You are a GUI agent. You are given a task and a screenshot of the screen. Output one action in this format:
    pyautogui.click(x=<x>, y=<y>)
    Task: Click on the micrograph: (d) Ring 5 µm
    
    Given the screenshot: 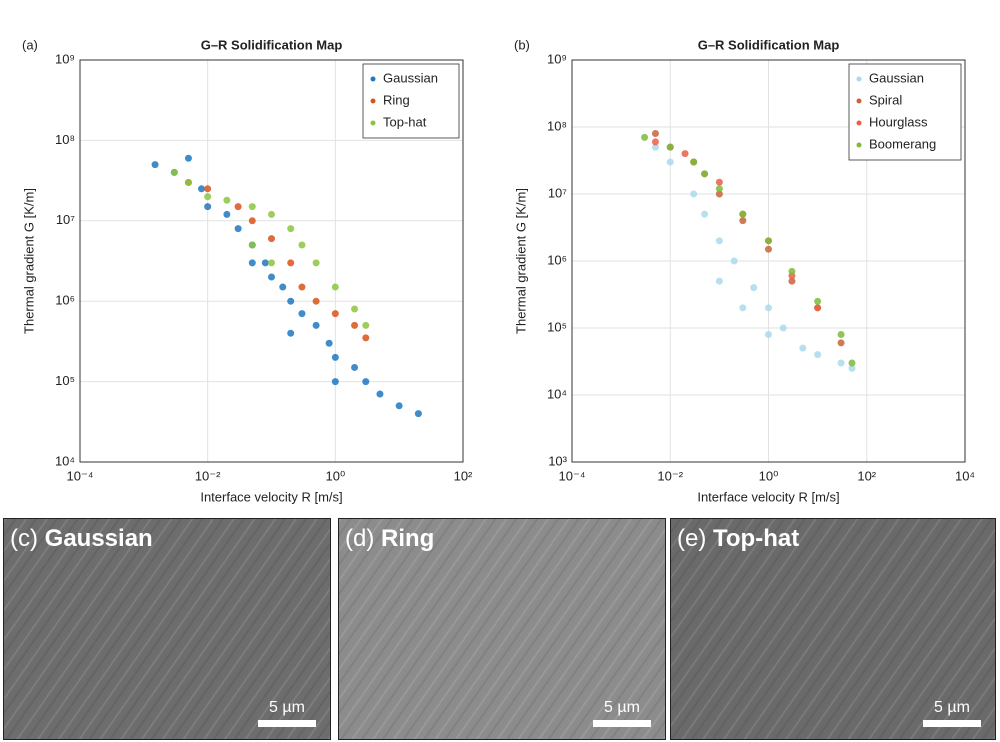 What is the action you would take?
    pyautogui.click(x=502, y=629)
    